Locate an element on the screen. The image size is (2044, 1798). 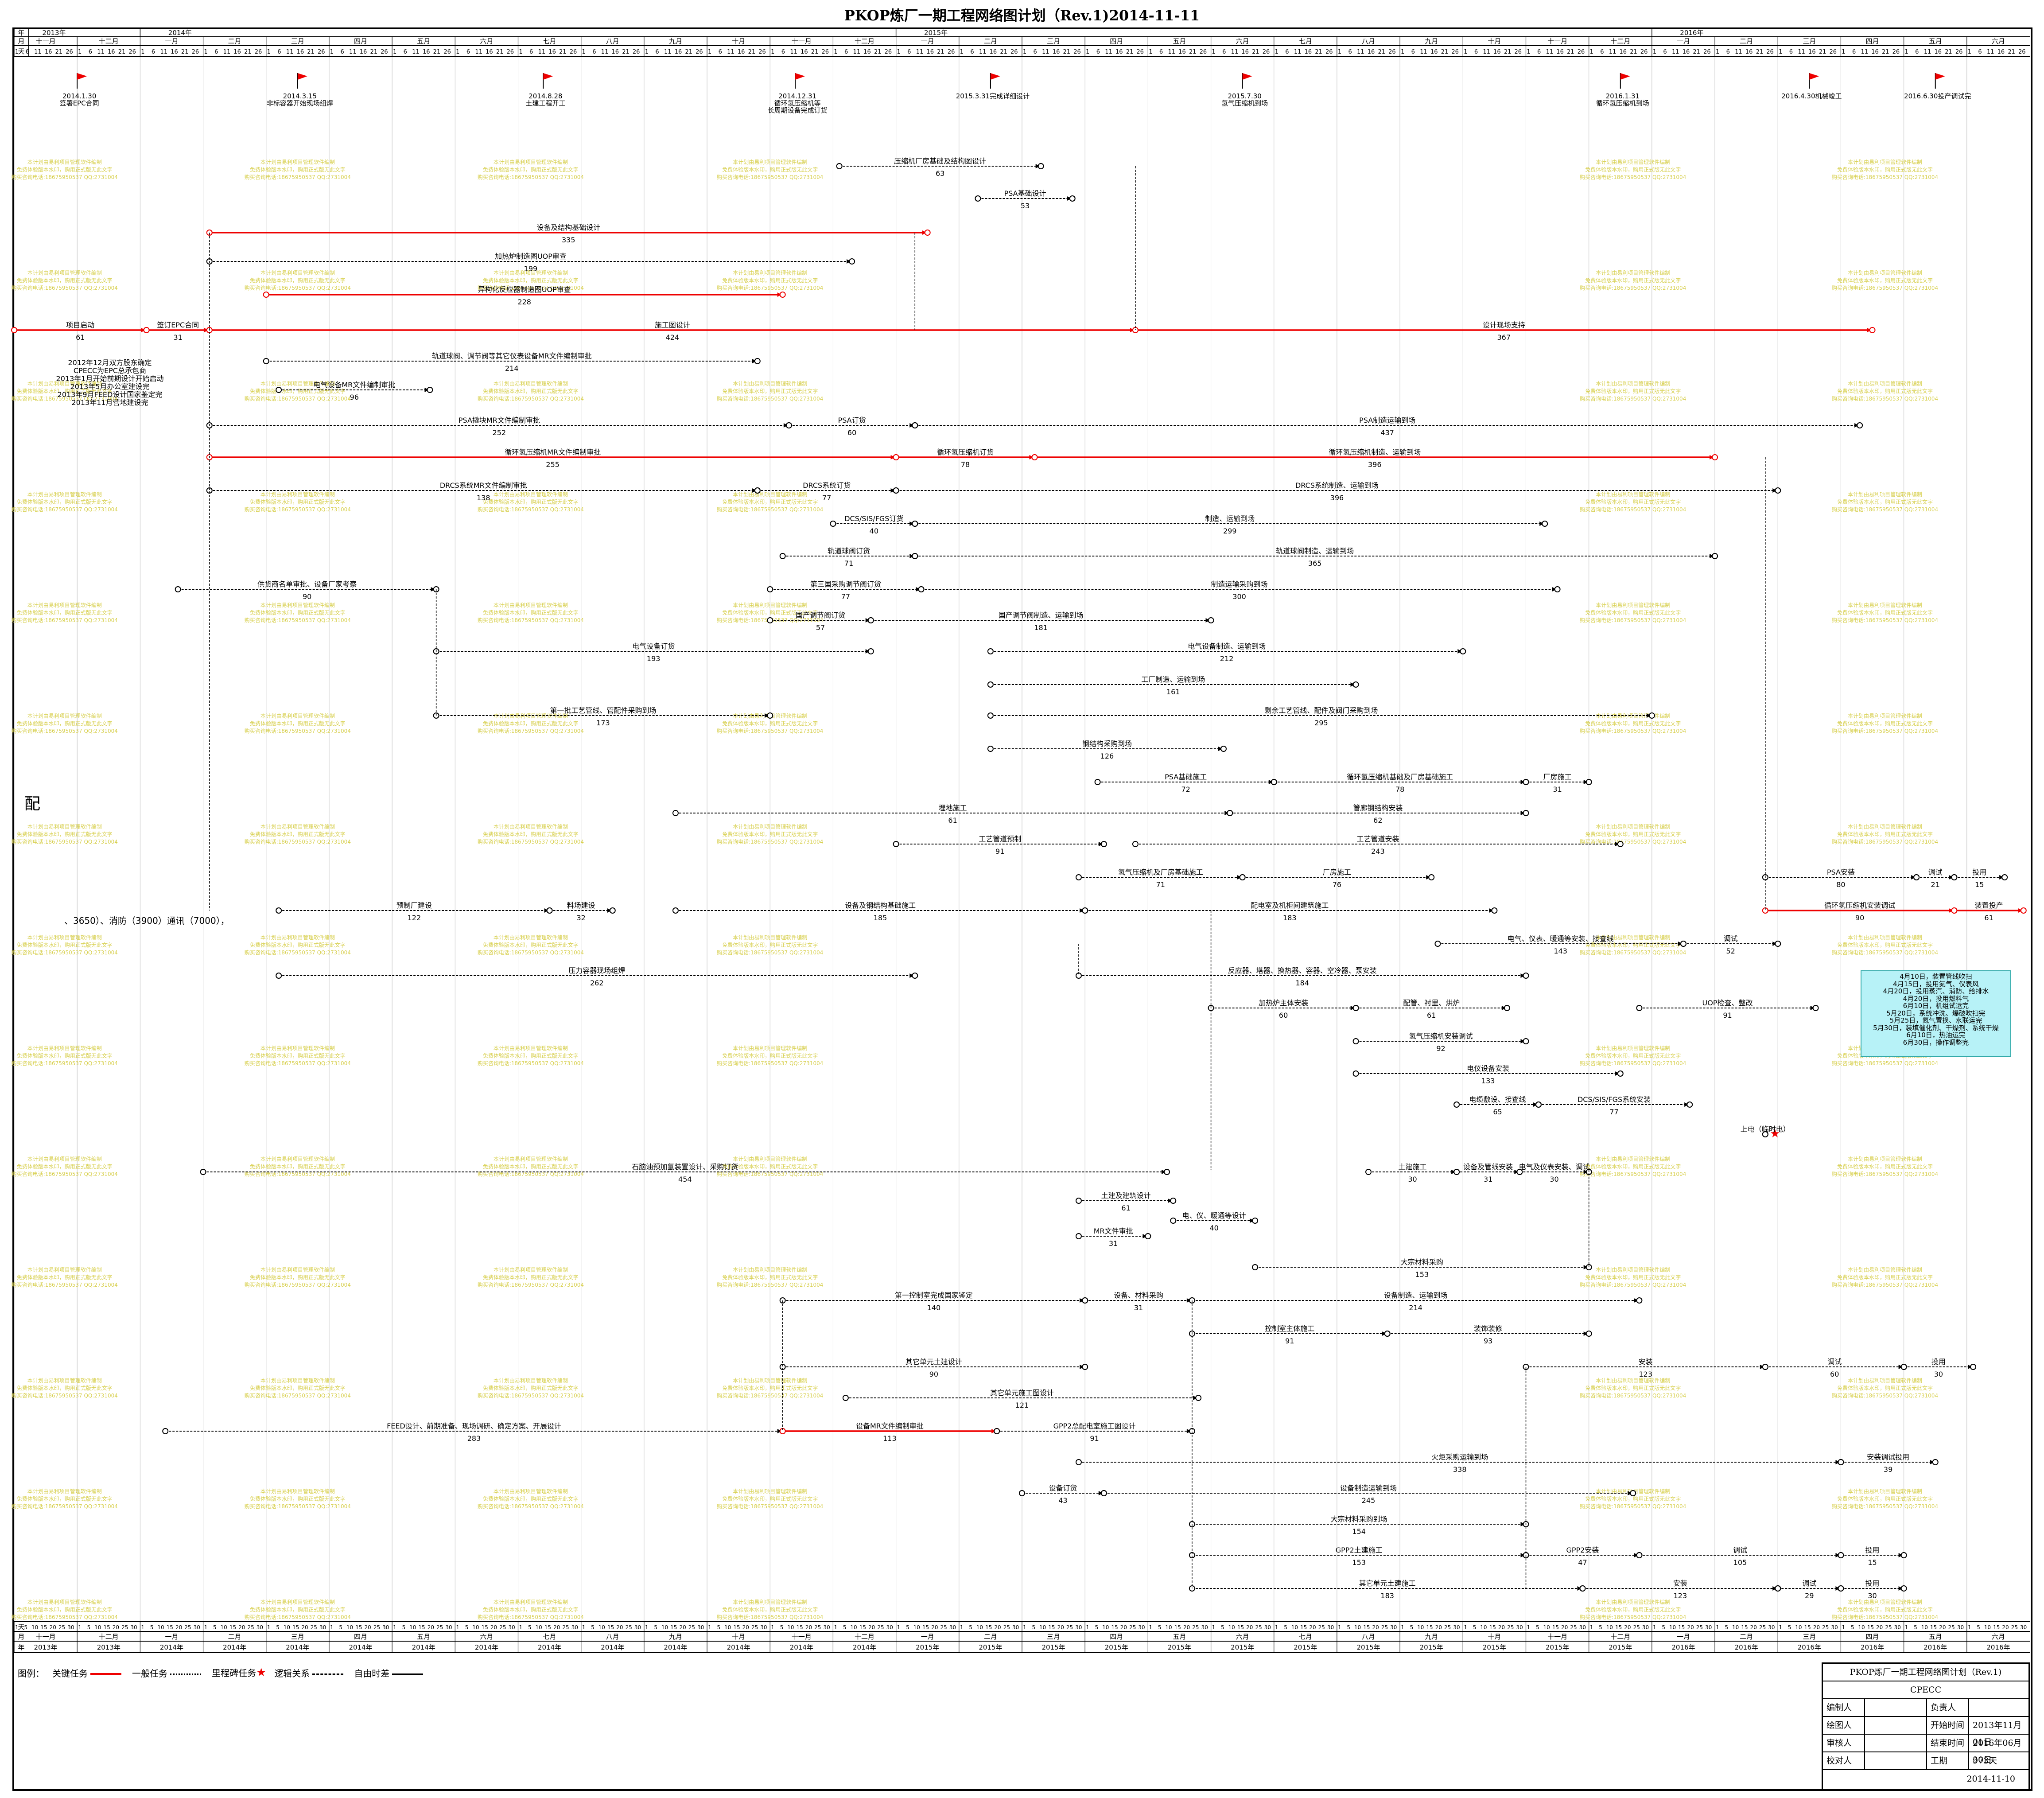
activity-duration: 90 is located at coordinates (1859, 918).